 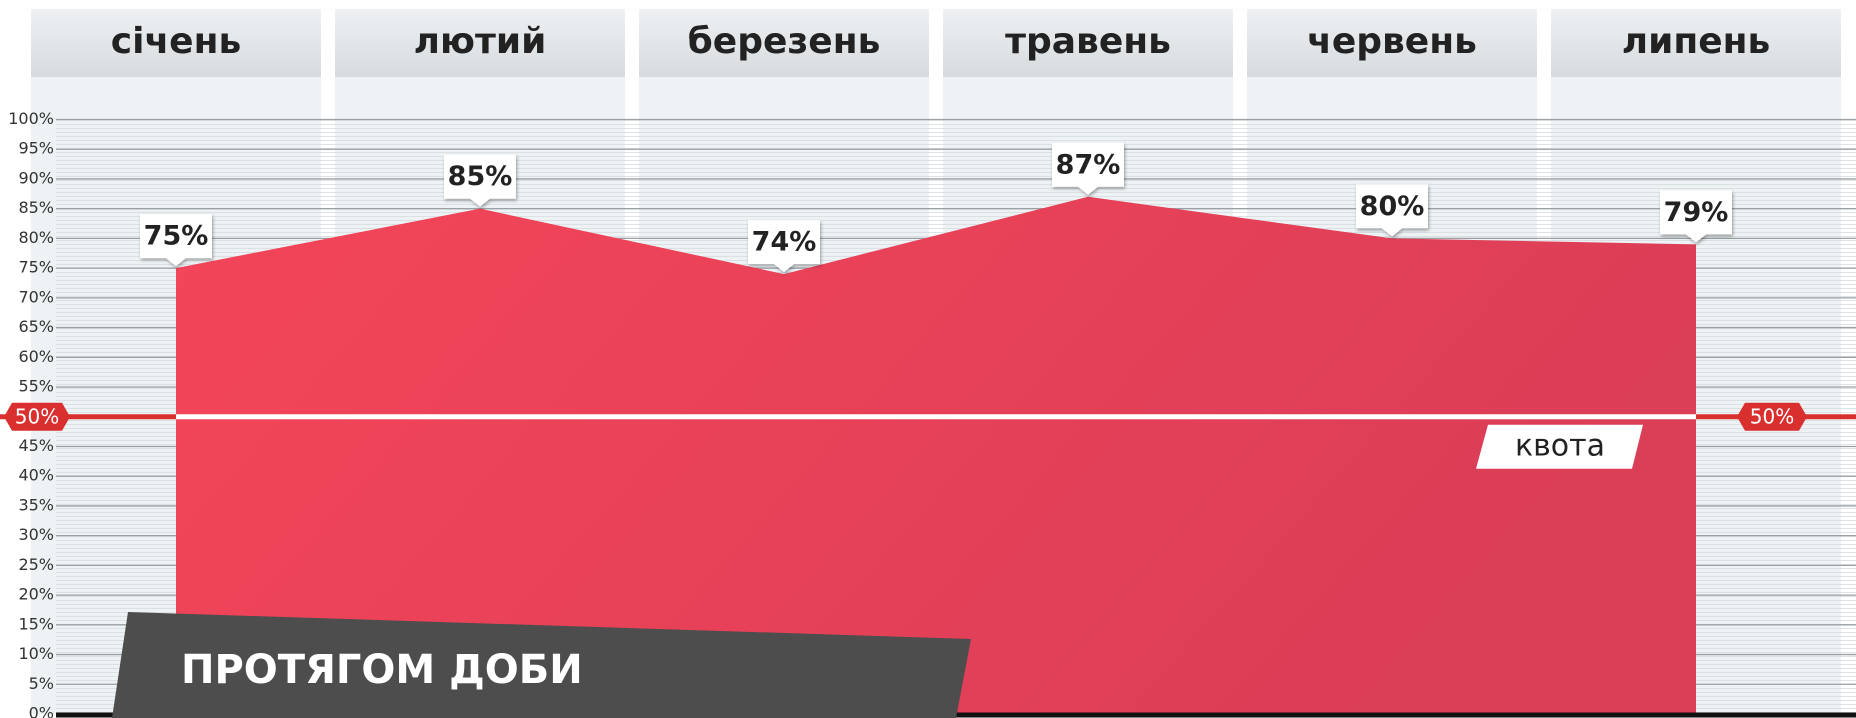 I want to click on y-tick-label: 15%, so click(x=36, y=623).